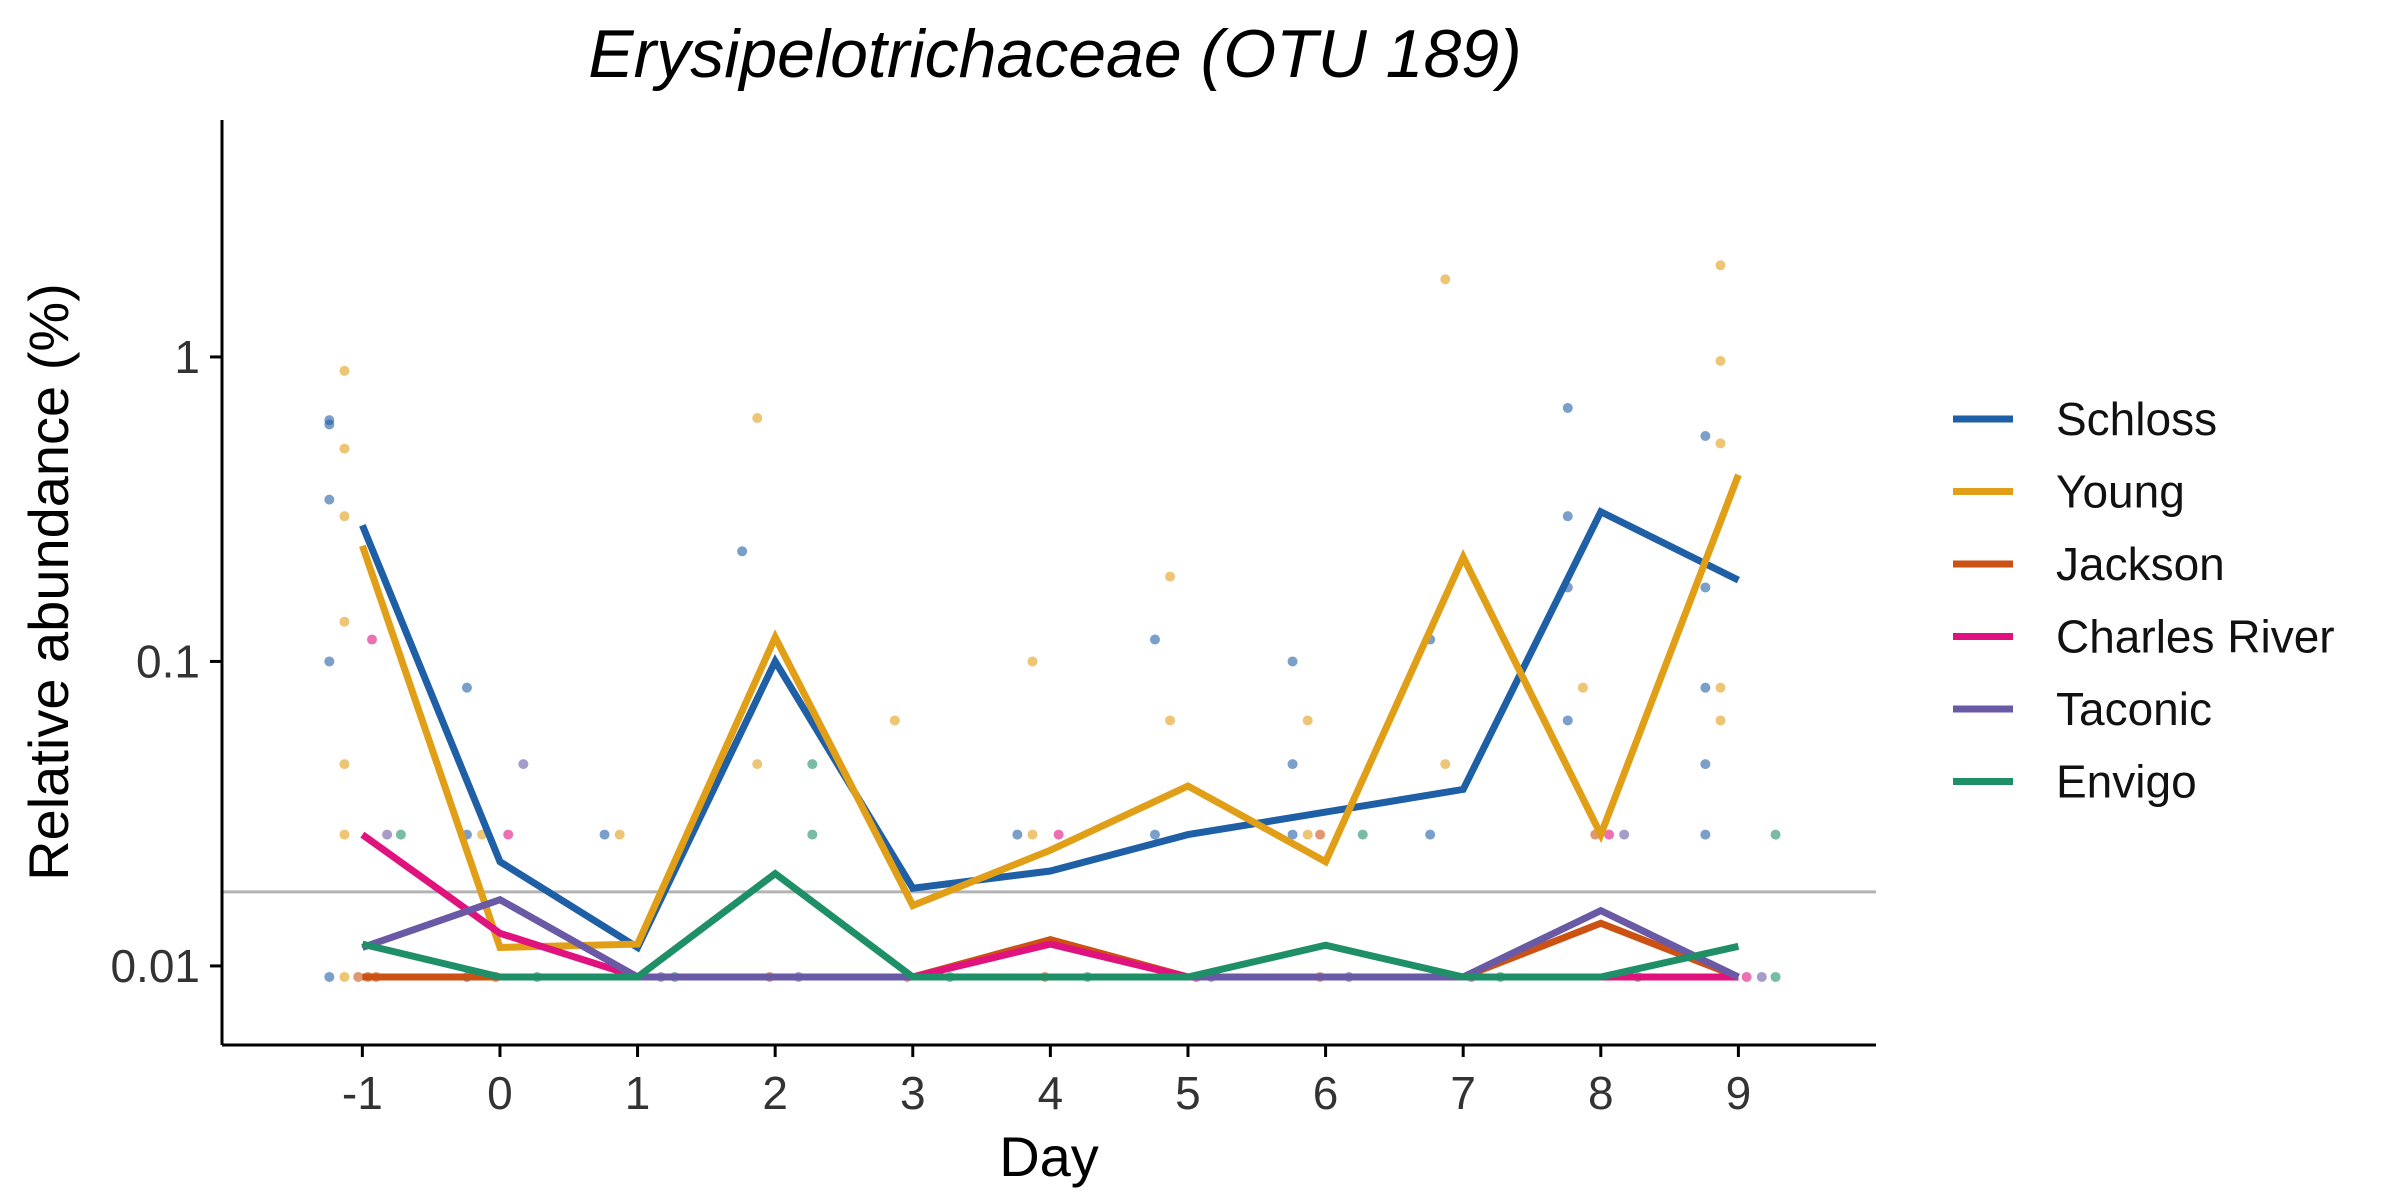 The width and height of the screenshot is (2400, 1200). What do you see at coordinates (1051, 1093) in the screenshot?
I see `x-tick-label: 4` at bounding box center [1051, 1093].